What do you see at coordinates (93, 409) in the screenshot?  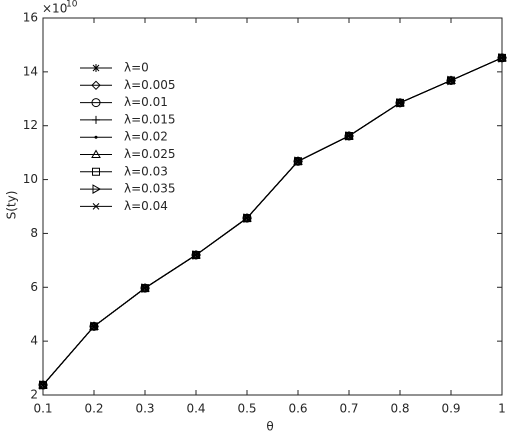 I see `x-tick-label: 0.2` at bounding box center [93, 409].